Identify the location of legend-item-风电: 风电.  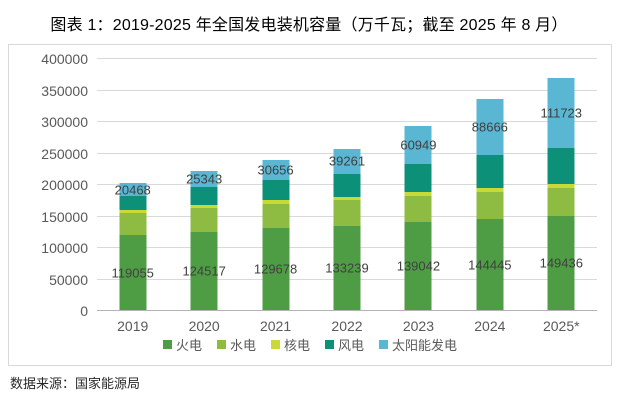
(344, 344).